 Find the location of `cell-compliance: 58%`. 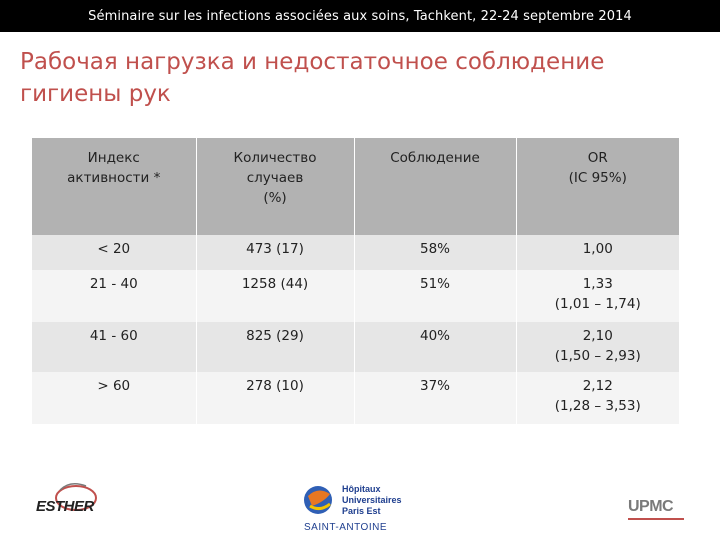

cell-compliance: 58% is located at coordinates (435, 252).